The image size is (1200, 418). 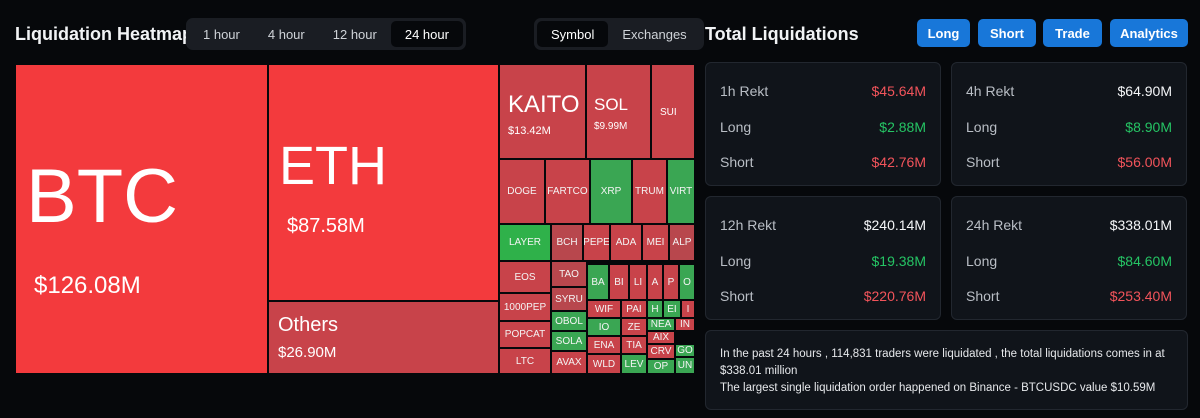 I want to click on tile-virt: VIRT, so click(x=681, y=191).